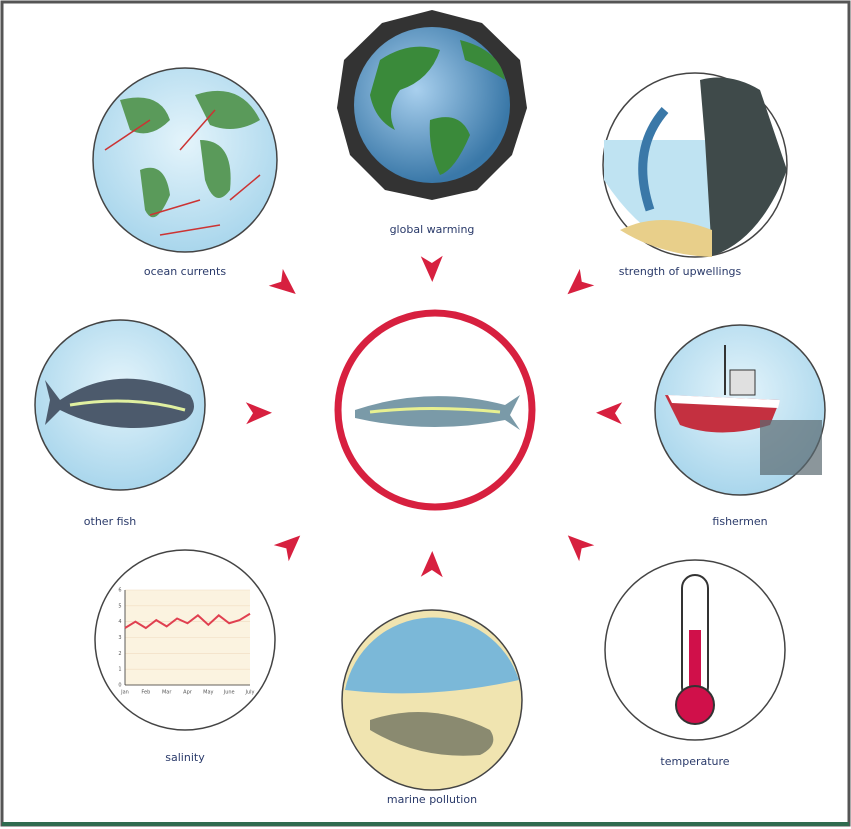 The height and width of the screenshot is (829, 851). I want to click on salinity-illustration, so click(185, 640).